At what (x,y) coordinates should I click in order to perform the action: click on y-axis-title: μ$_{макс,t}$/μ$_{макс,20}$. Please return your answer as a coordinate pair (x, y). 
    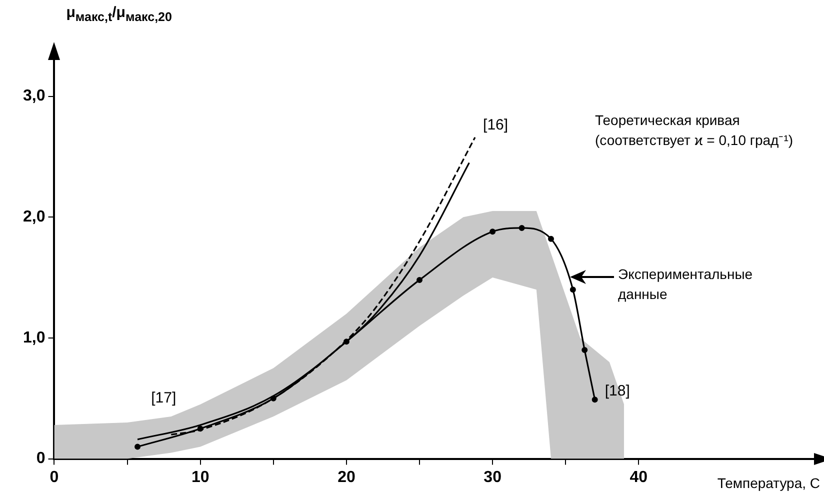
    Looking at the image, I should click on (119, 14).